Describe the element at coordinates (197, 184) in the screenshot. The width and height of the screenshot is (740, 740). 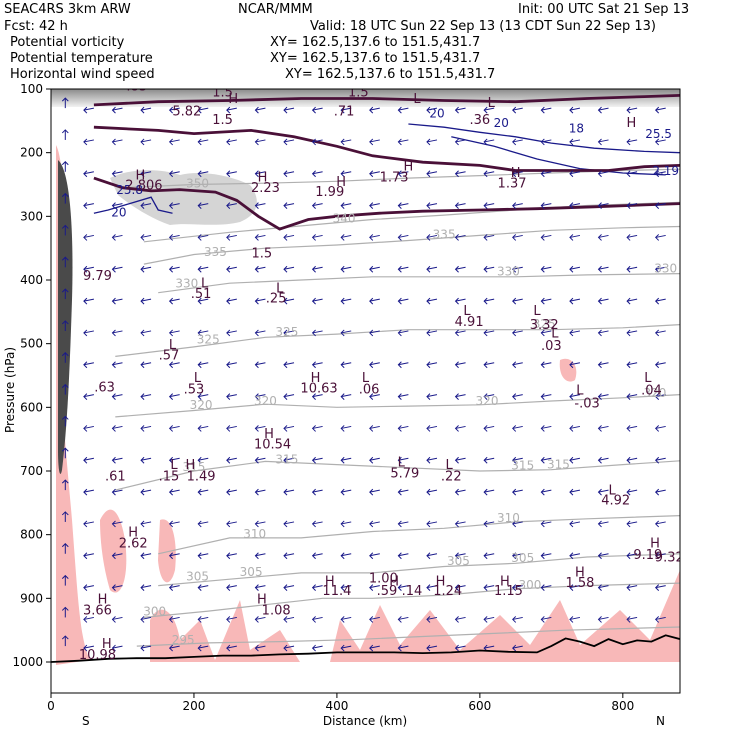
I see `theta-label: 350` at that location.